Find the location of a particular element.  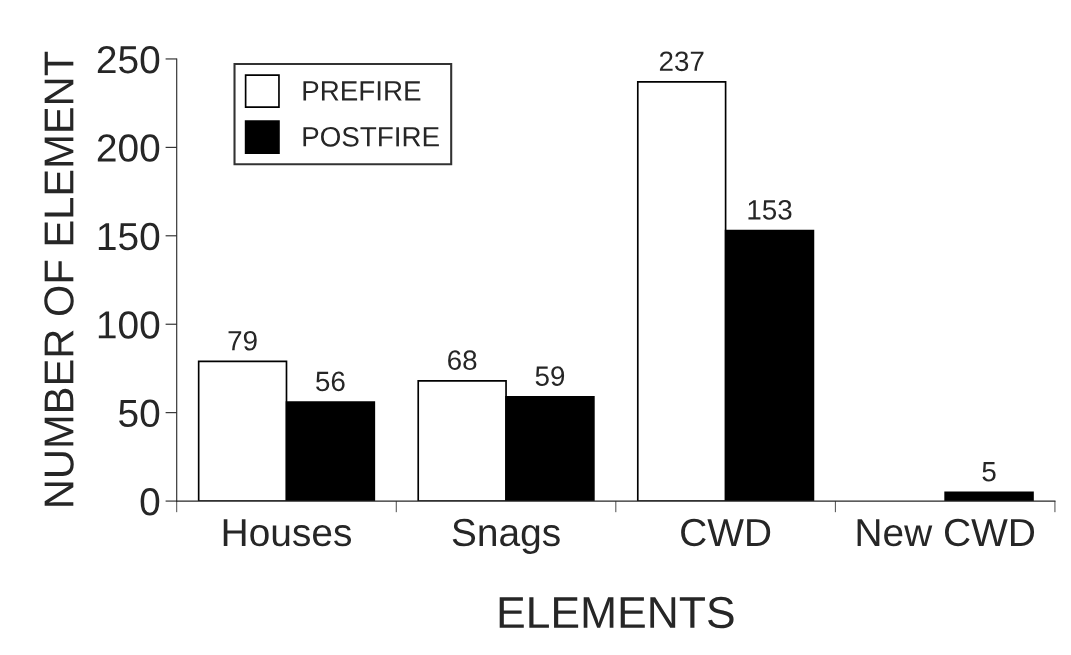

data-label: 237 is located at coordinates (681, 61).